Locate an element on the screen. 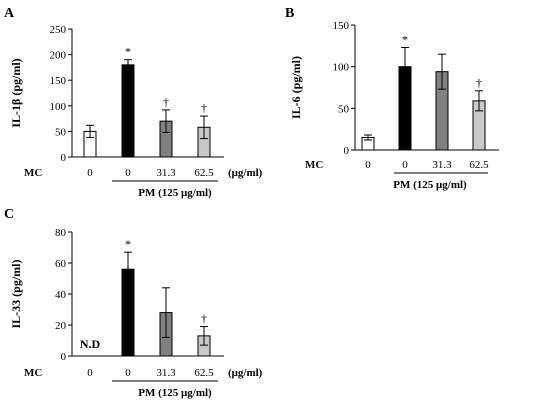 The image size is (550, 405). bar is located at coordinates (128, 111).